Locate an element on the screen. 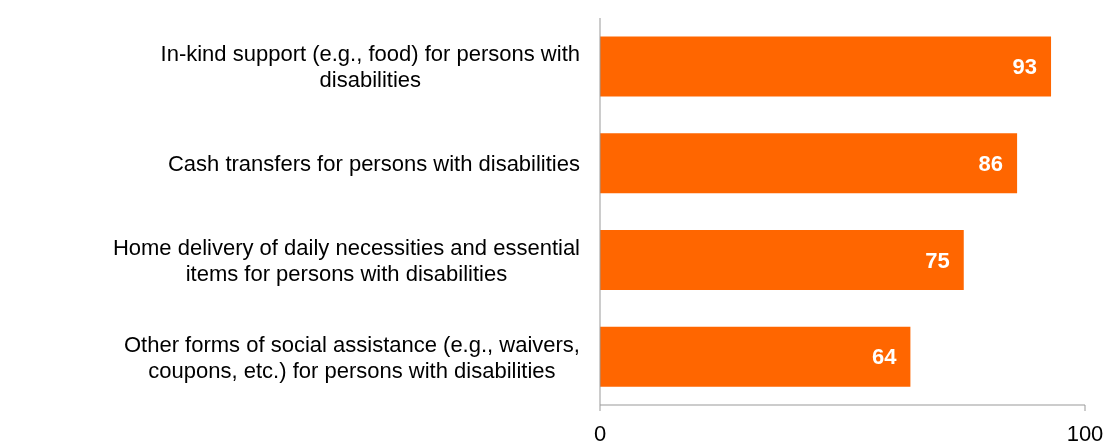  data-label: 86 is located at coordinates (991, 163).